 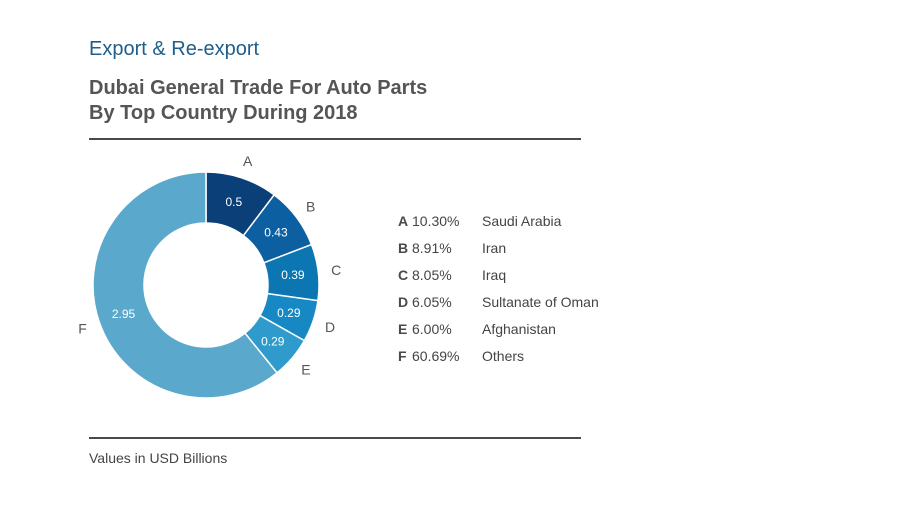 I want to click on value-label-a: 0.5, so click(x=234, y=202).